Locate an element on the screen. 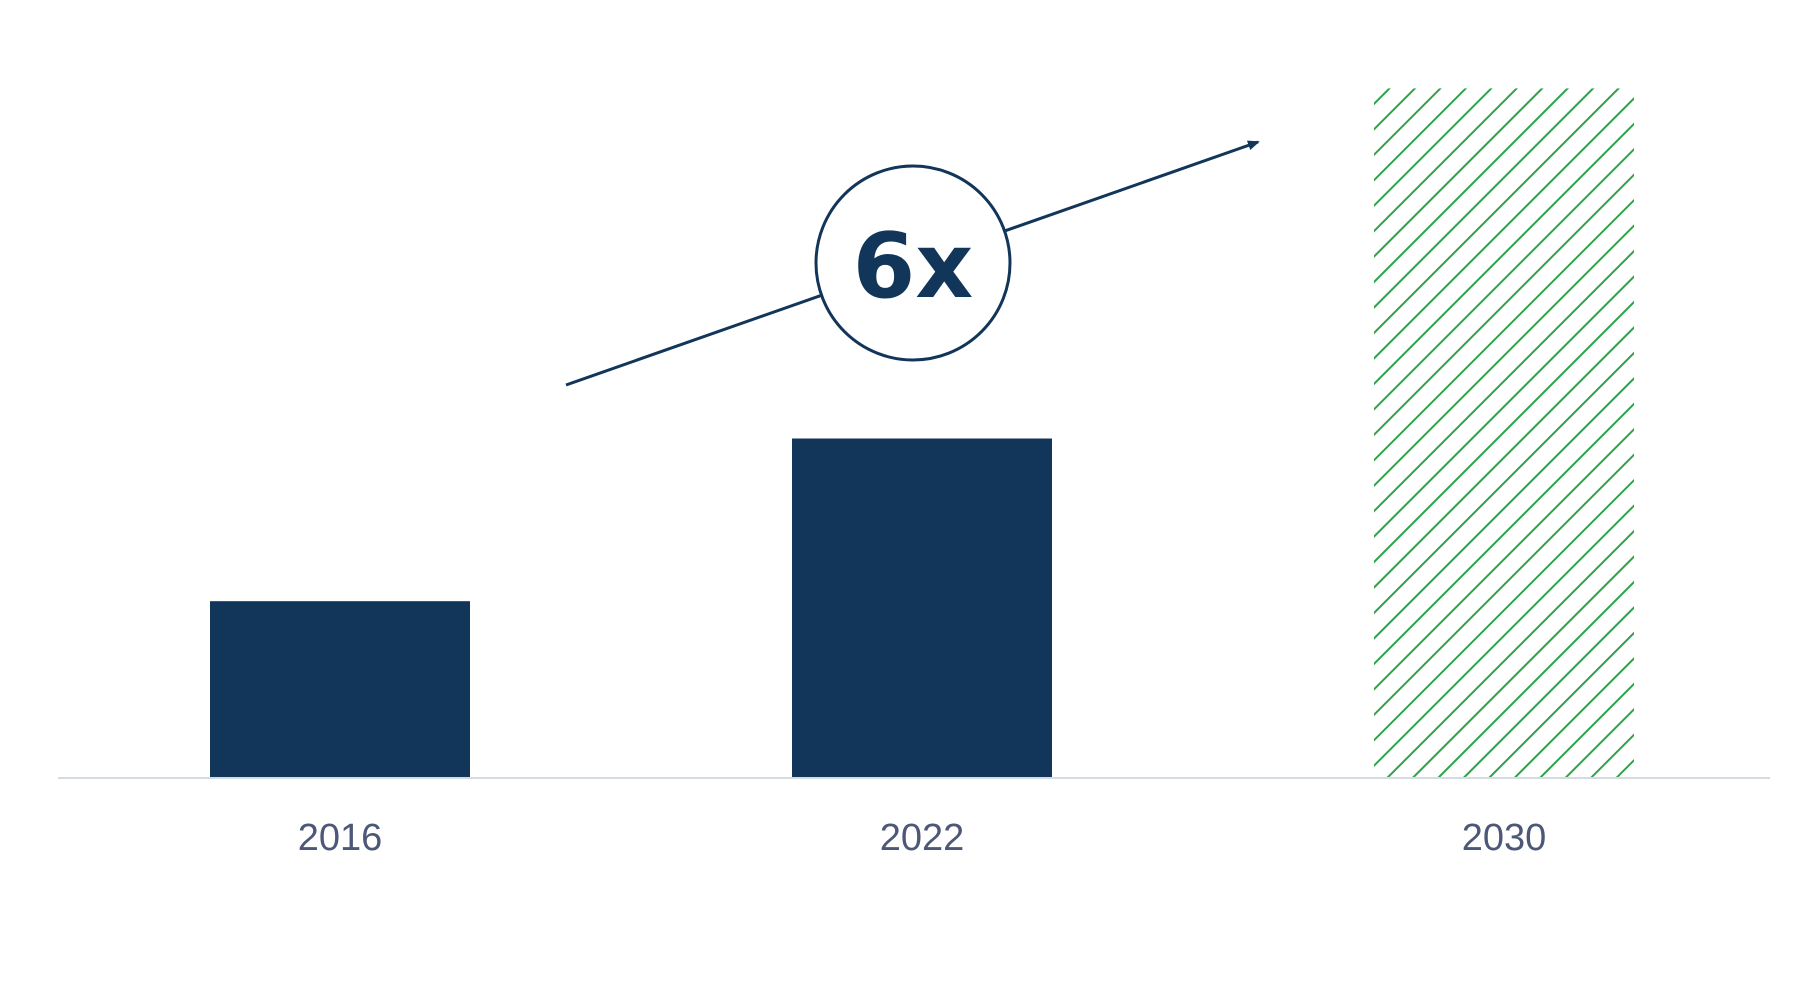  x-tick-label: 2022 is located at coordinates (922, 838).